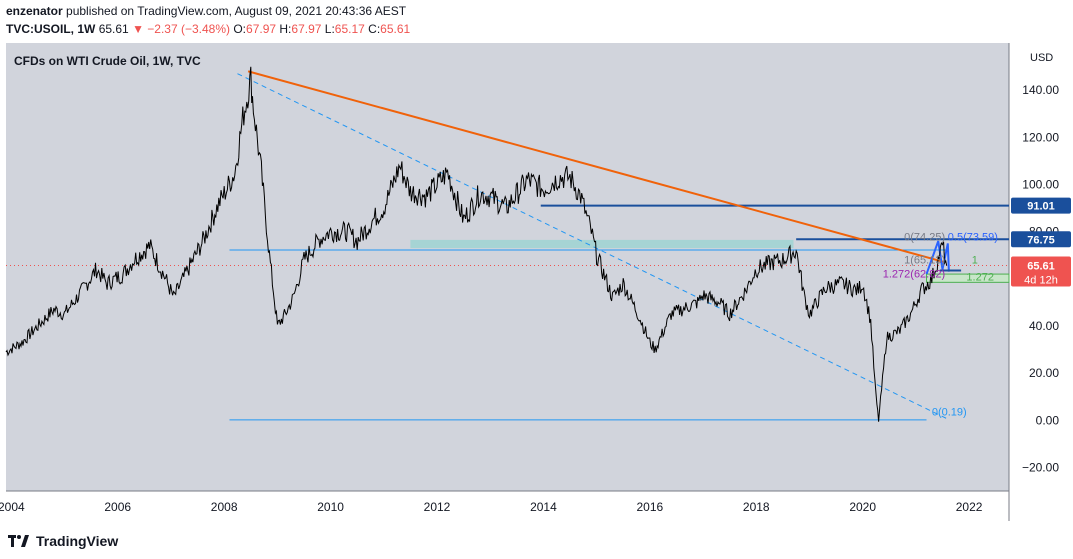  Describe the element at coordinates (34, 11) in the screenshot. I see `publisher-name: enzenator` at that location.